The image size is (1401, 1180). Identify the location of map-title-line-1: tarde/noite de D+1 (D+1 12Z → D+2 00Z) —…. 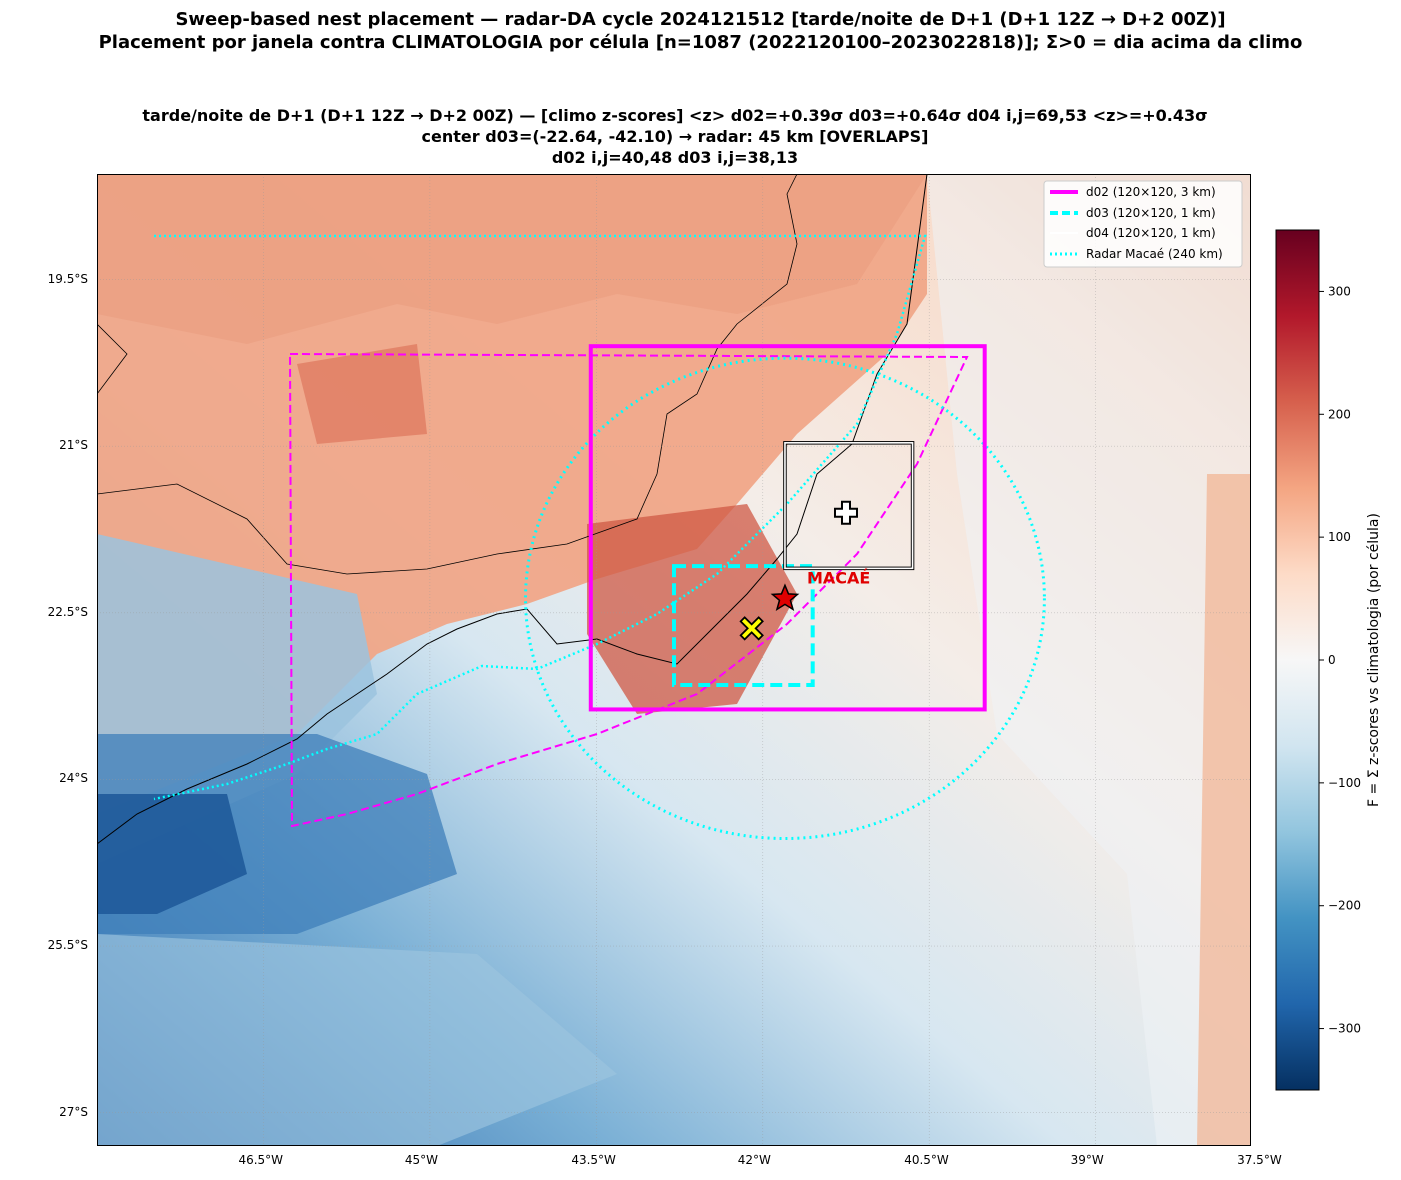
(675, 115).